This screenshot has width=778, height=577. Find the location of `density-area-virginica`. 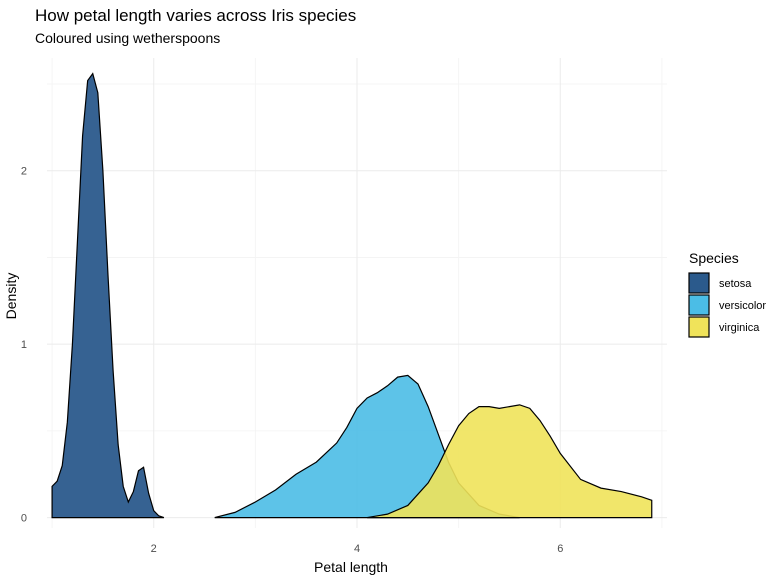

density-area-virginica is located at coordinates (510, 461).